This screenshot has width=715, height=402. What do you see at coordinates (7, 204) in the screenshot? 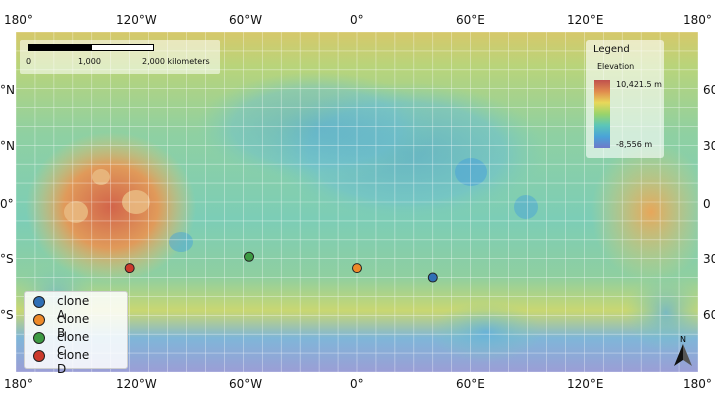
I see `lat-label-left: 0°` at bounding box center [7, 204].